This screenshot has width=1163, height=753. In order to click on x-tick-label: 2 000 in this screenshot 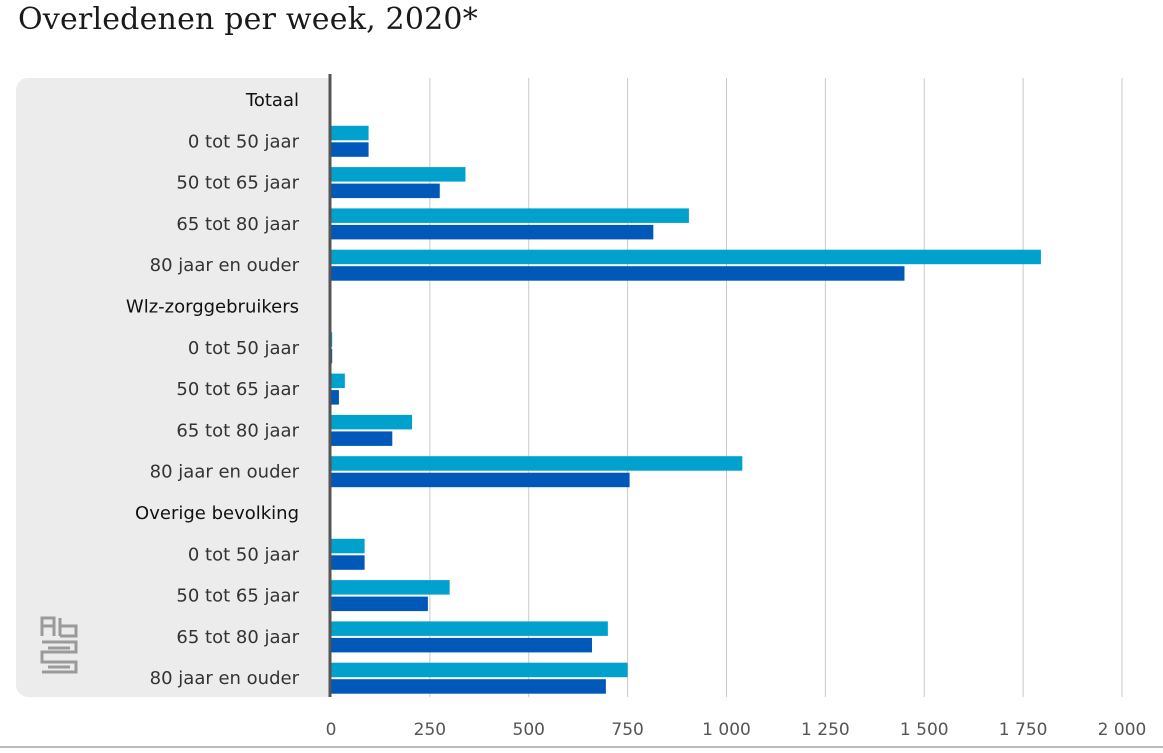, I will do `click(1122, 730)`.